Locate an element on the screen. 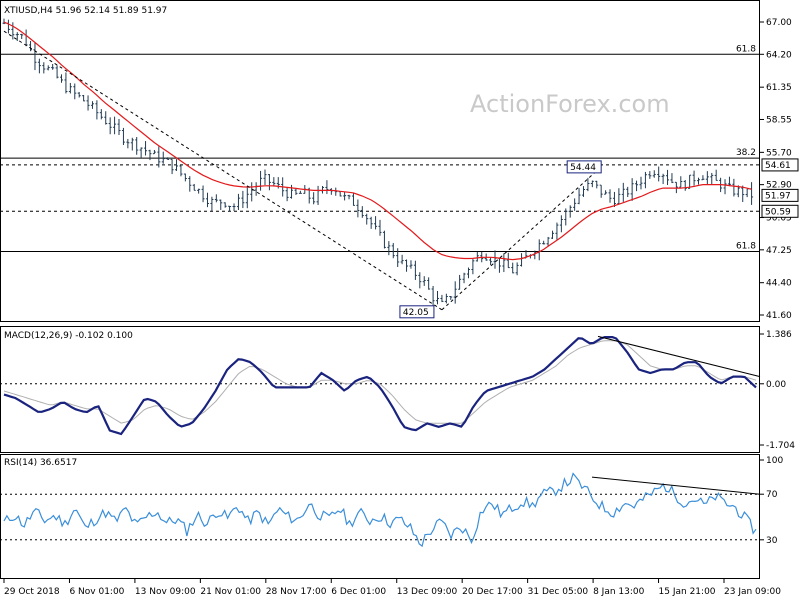 This screenshot has height=604, width=800. symbol-header: XTIUSD,H4 51.96 52.14 51.89 51.97 is located at coordinates (85, 11).